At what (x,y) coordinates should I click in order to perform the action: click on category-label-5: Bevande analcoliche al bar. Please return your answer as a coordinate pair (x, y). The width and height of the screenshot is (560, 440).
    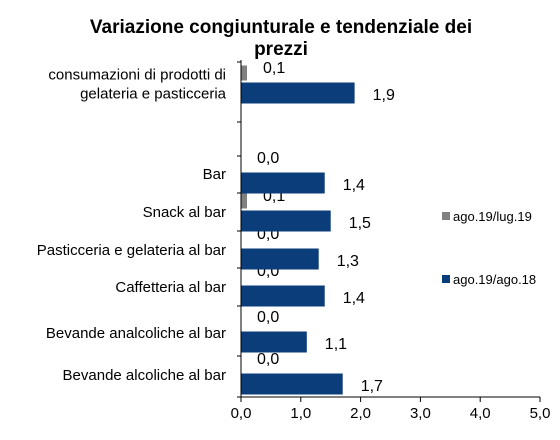
    Looking at the image, I should click on (136, 333).